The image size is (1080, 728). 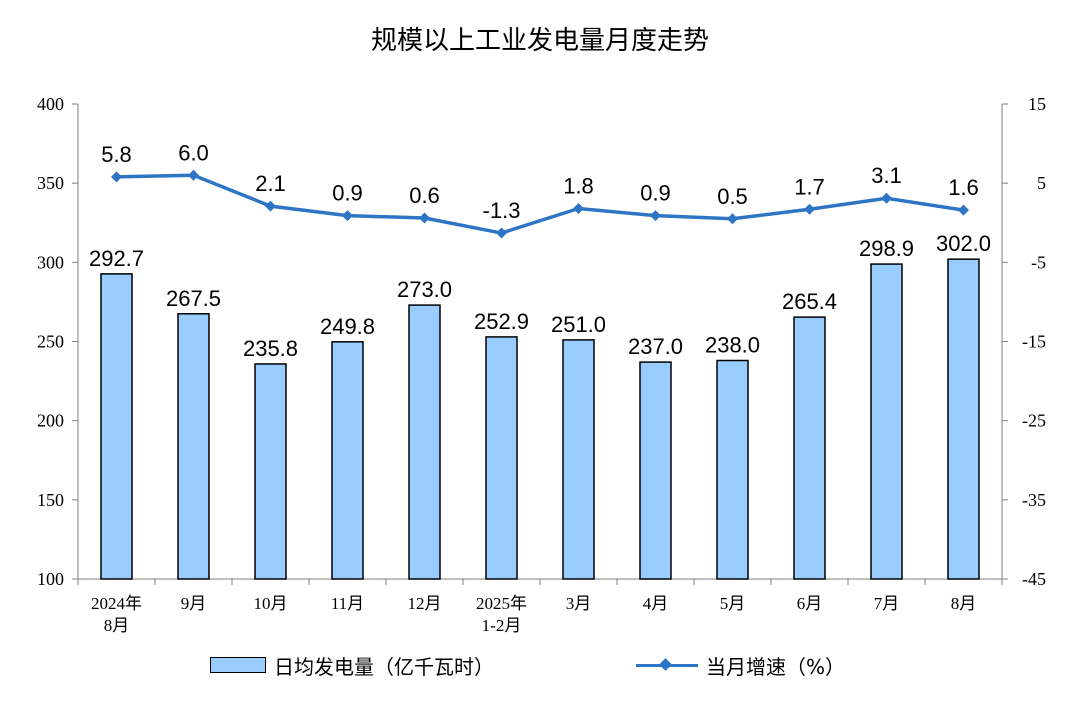 What do you see at coordinates (539, 41) in the screenshot?
I see `chart-title: 规模以上工业发电量月度走势` at bounding box center [539, 41].